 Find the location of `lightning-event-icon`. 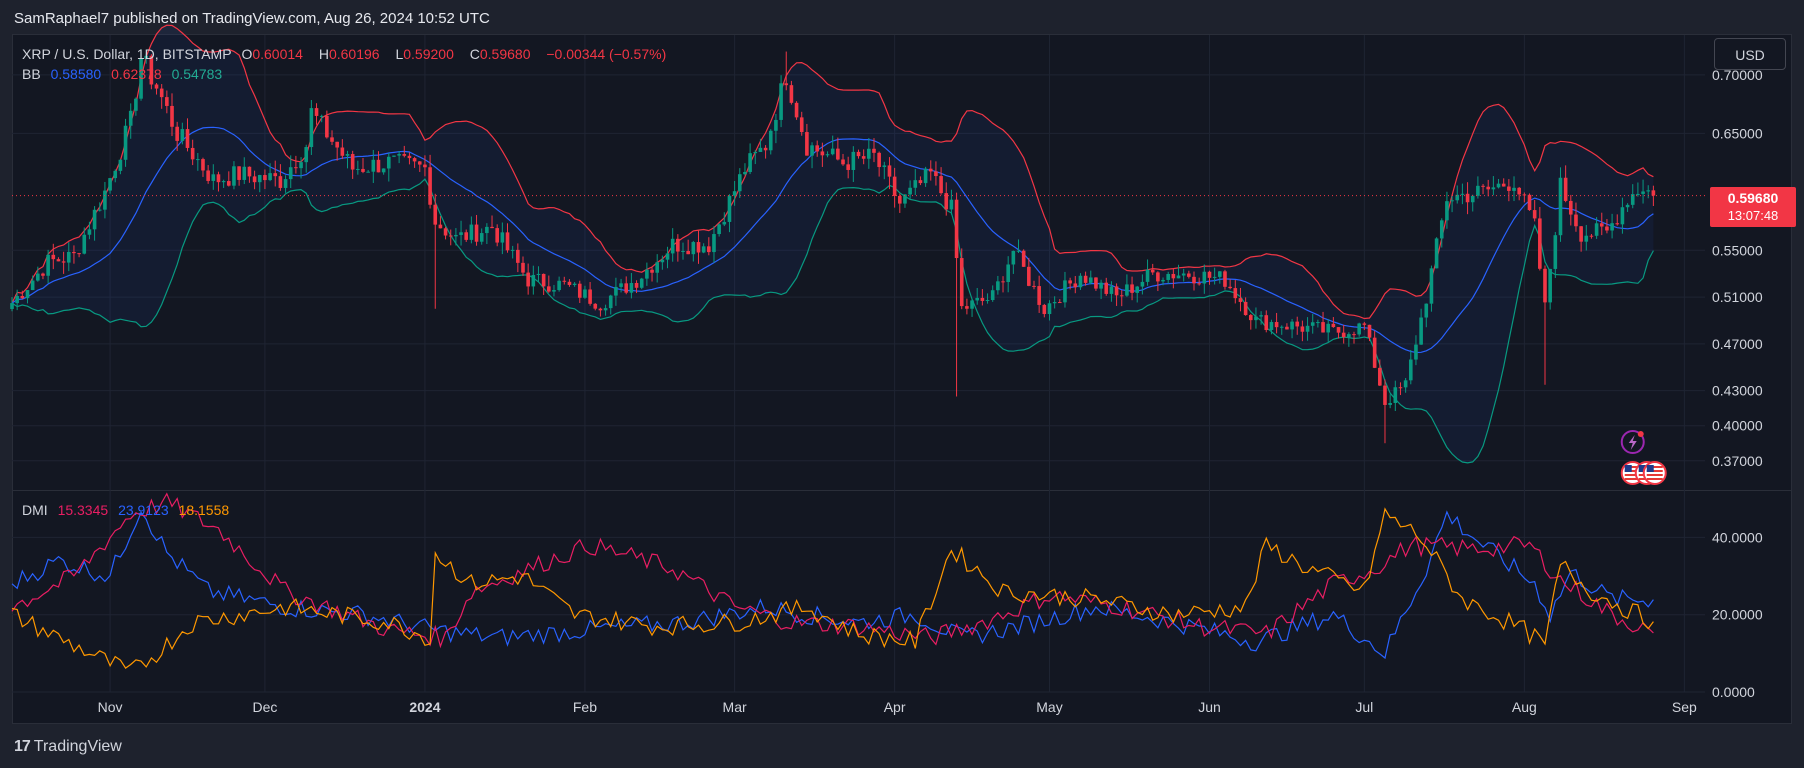

lightning-event-icon is located at coordinates (1632, 442).